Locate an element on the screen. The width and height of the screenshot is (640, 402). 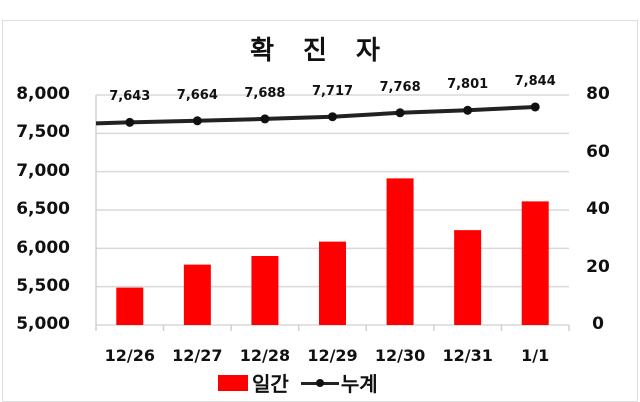
x-tick-label: 1/1 is located at coordinates (535, 355).